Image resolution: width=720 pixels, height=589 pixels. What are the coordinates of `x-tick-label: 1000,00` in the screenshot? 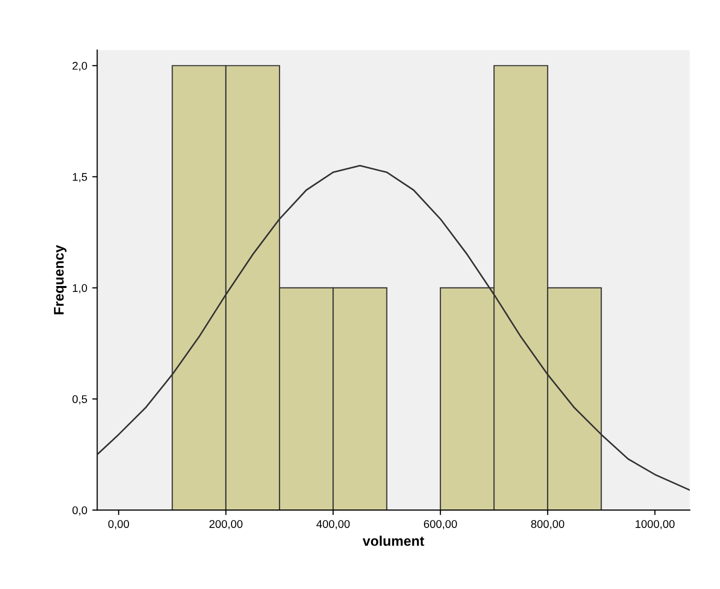 It's located at (655, 525).